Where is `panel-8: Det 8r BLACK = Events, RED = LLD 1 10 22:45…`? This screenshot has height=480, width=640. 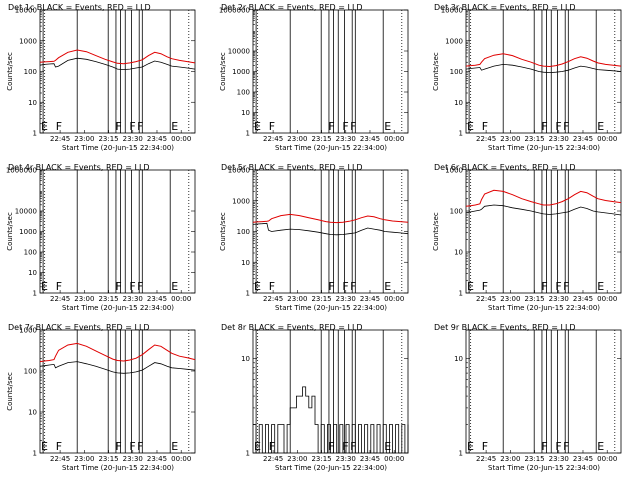
panel-8: Det 8r BLACK = Events, RED = LLD 1 10 22:45… is located at coordinates (315, 397).